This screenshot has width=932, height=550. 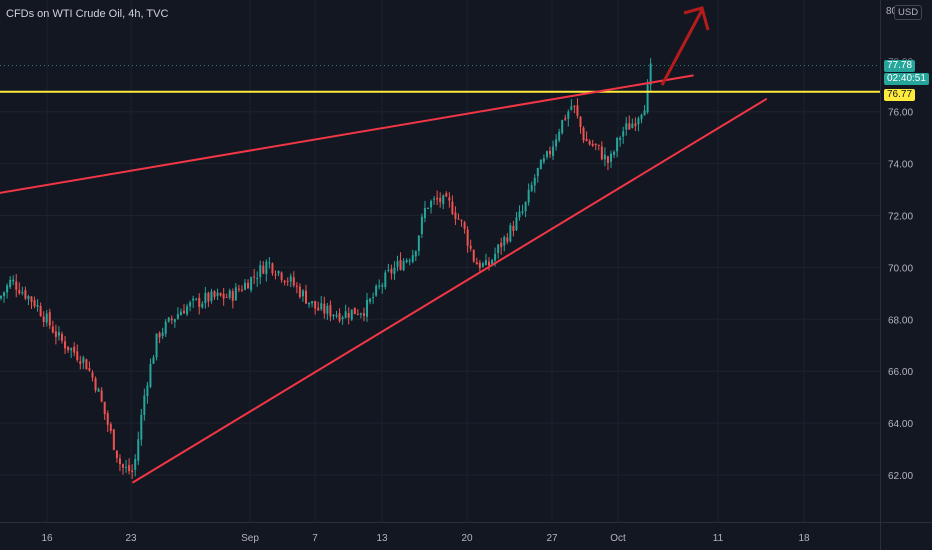 I want to click on breakout-arrow, so click(x=682, y=47).